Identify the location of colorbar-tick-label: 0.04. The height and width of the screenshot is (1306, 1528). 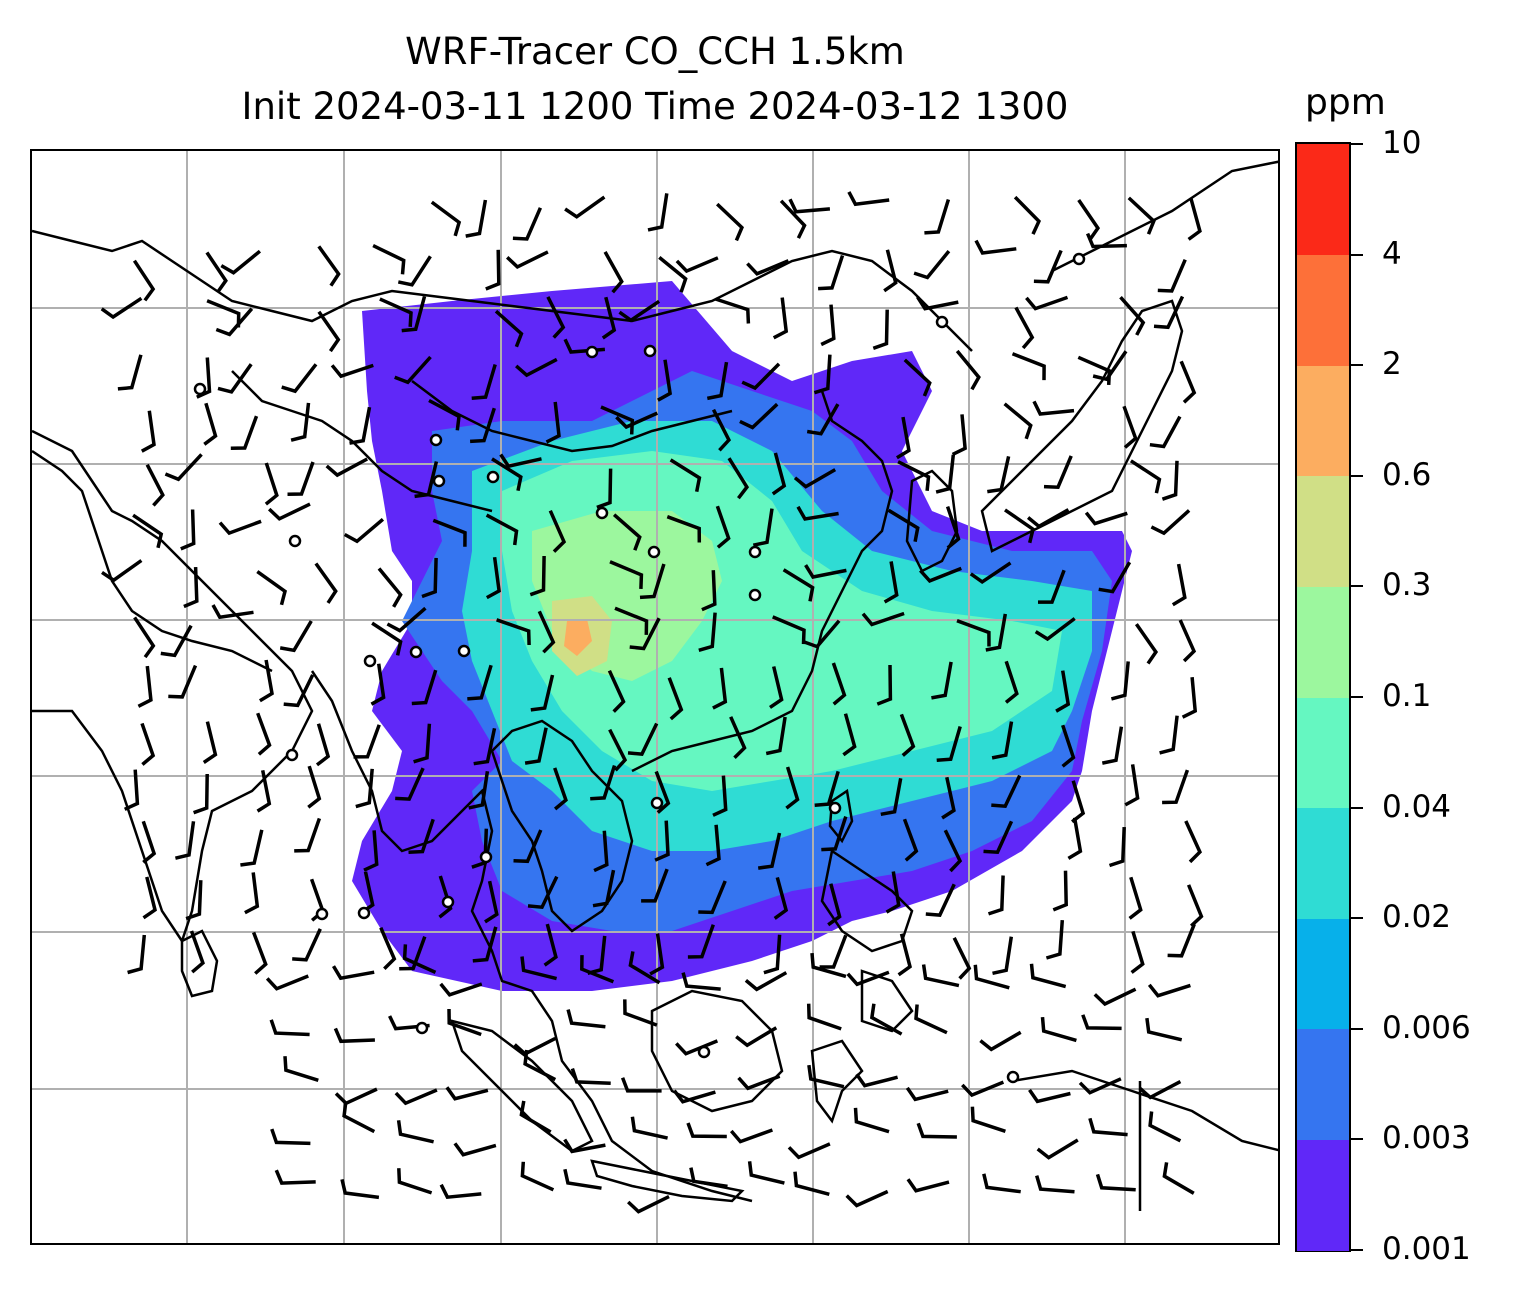
(1417, 806).